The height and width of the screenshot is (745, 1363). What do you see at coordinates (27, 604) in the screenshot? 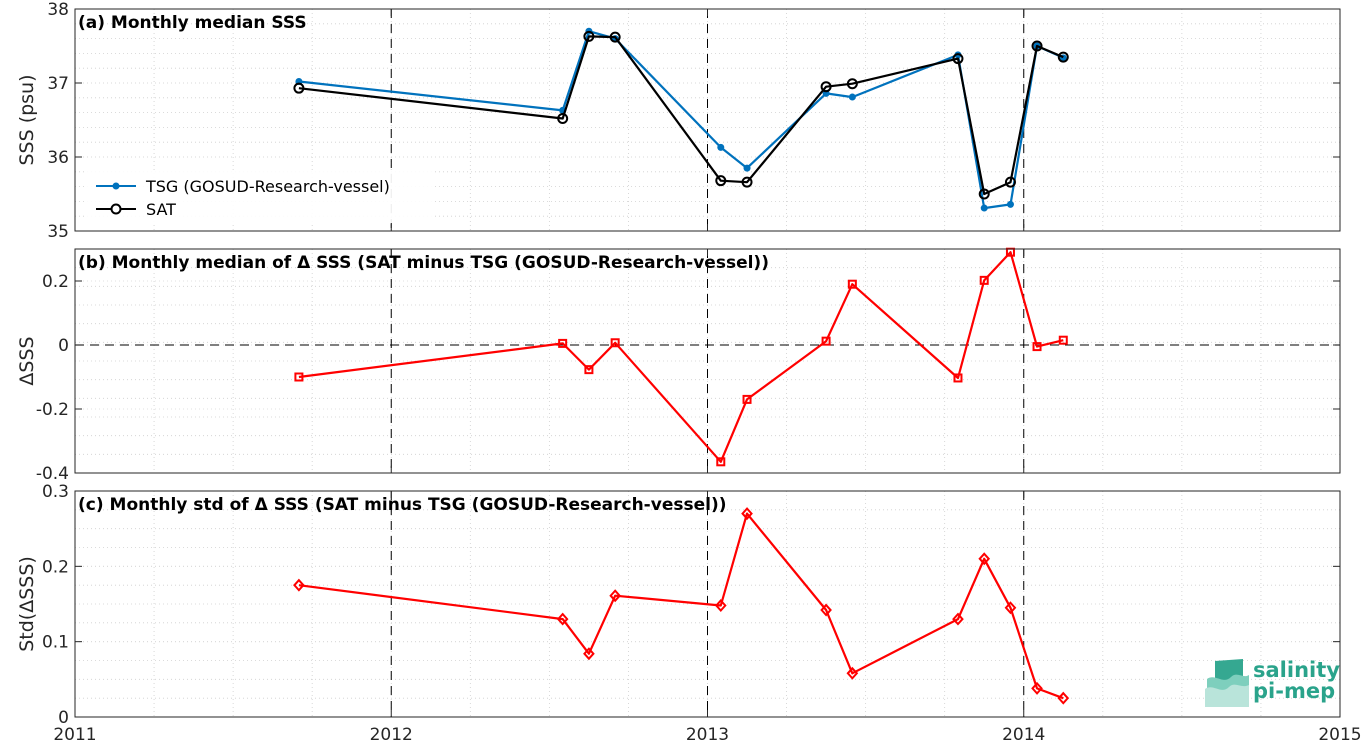
I see `y-axis-label: Std(ΔSSS)` at bounding box center [27, 604].